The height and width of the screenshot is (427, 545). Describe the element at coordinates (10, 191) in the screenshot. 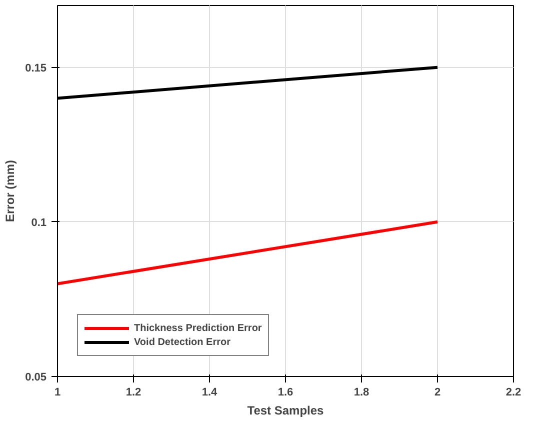

I see `y-axis-title: Error (mm)` at that location.